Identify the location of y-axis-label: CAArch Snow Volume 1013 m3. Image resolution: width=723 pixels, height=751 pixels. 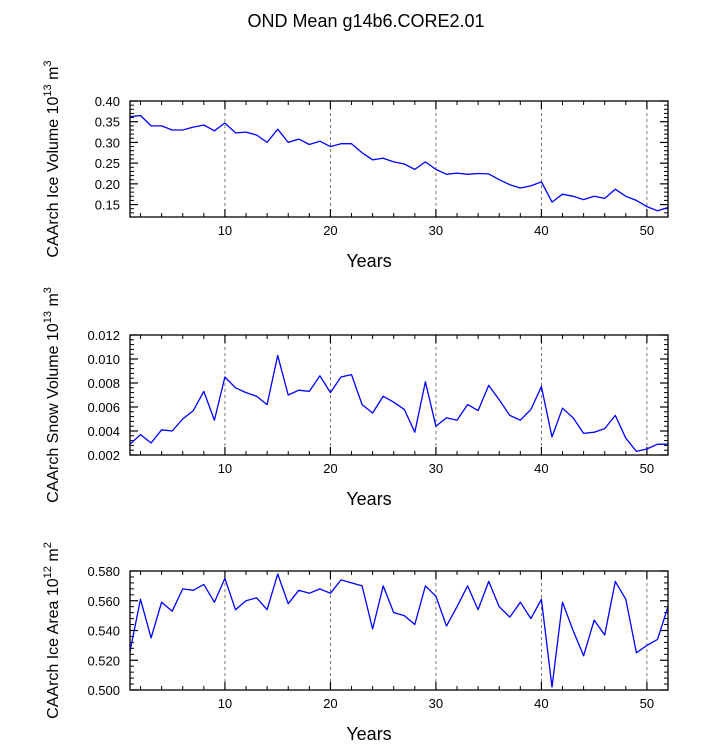
(52, 395).